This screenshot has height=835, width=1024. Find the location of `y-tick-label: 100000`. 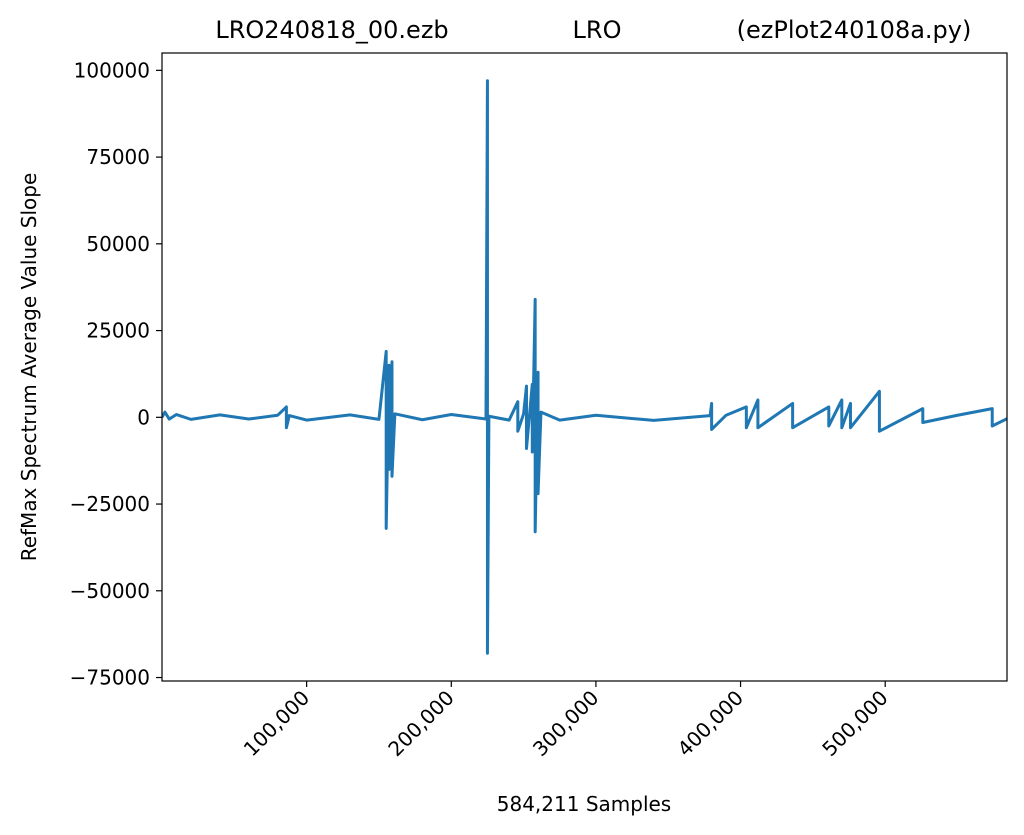

y-tick-label: 100000 is located at coordinates (112, 70).